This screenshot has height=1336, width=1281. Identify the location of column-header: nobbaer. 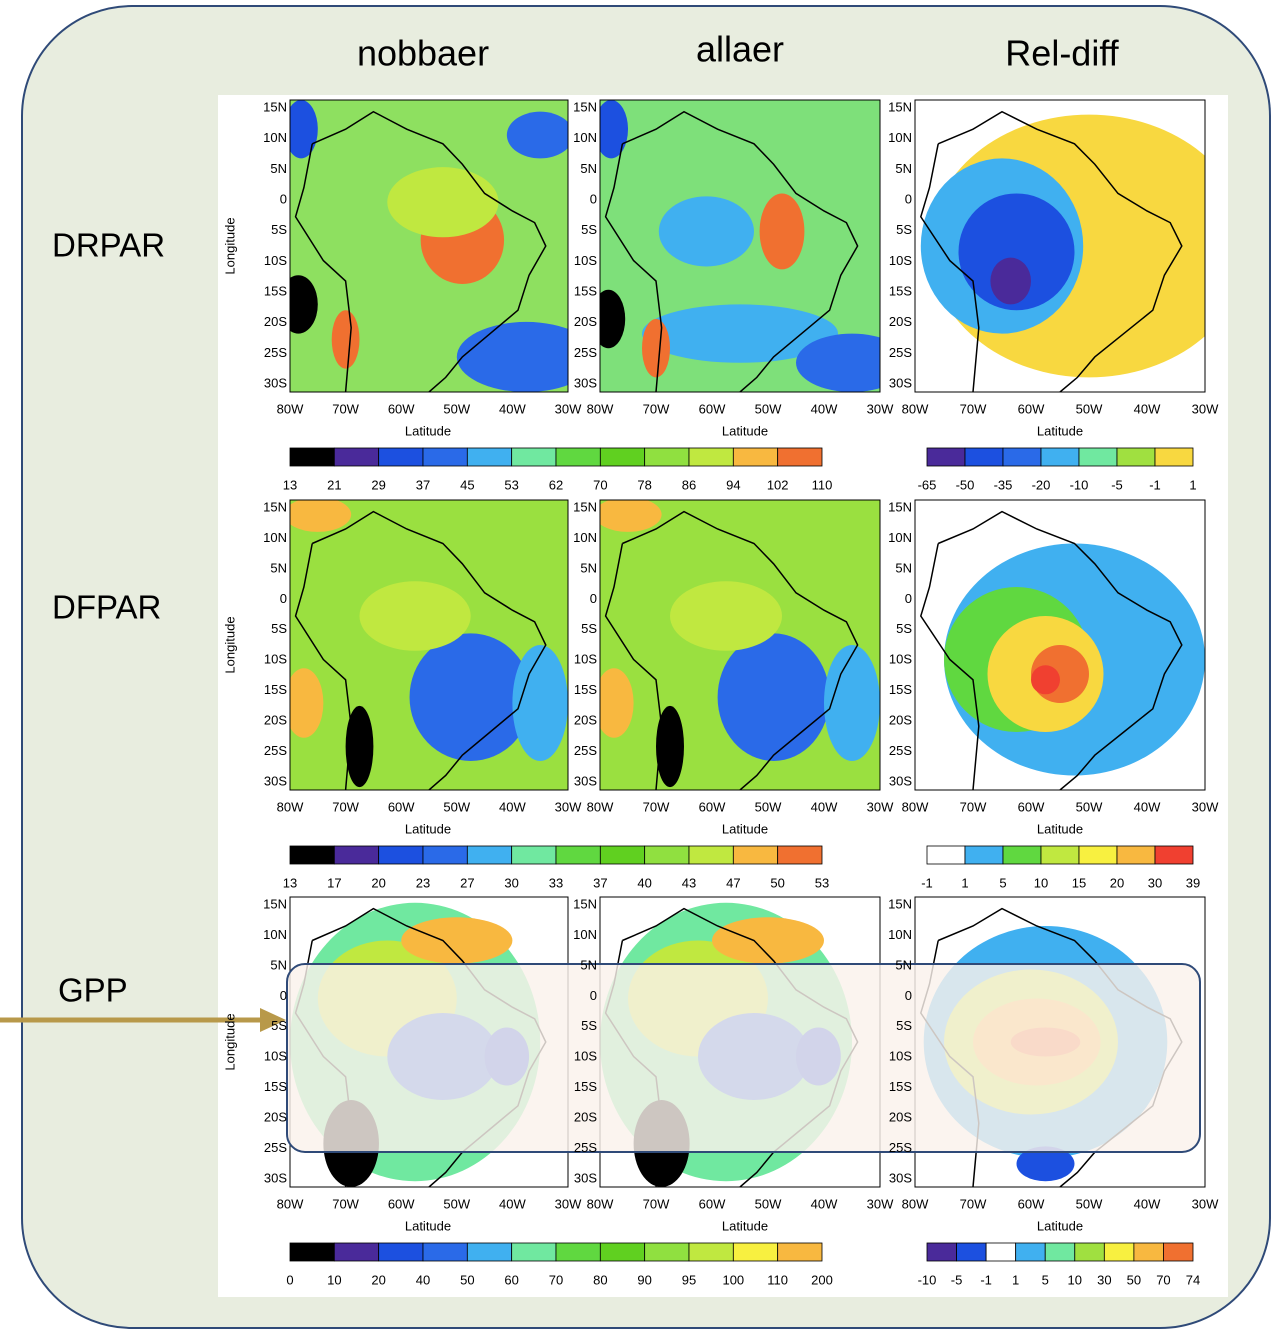
(423, 53).